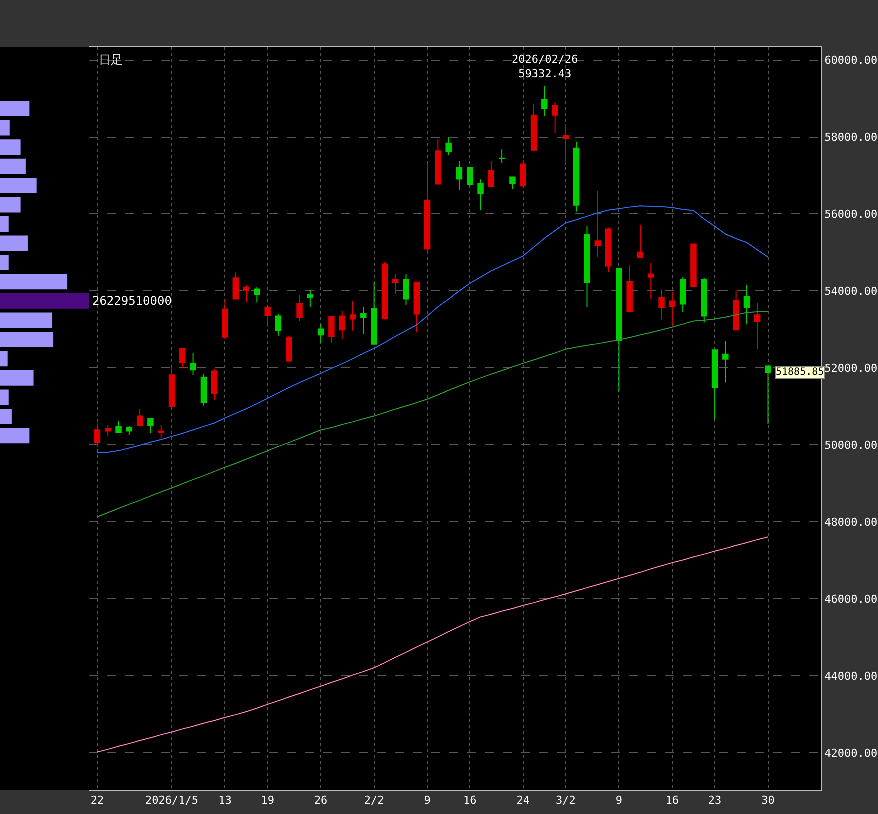 Image resolution: width=878 pixels, height=814 pixels. Describe the element at coordinates (851, 445) in the screenshot. I see `y-tick-label: 50000.00` at that location.